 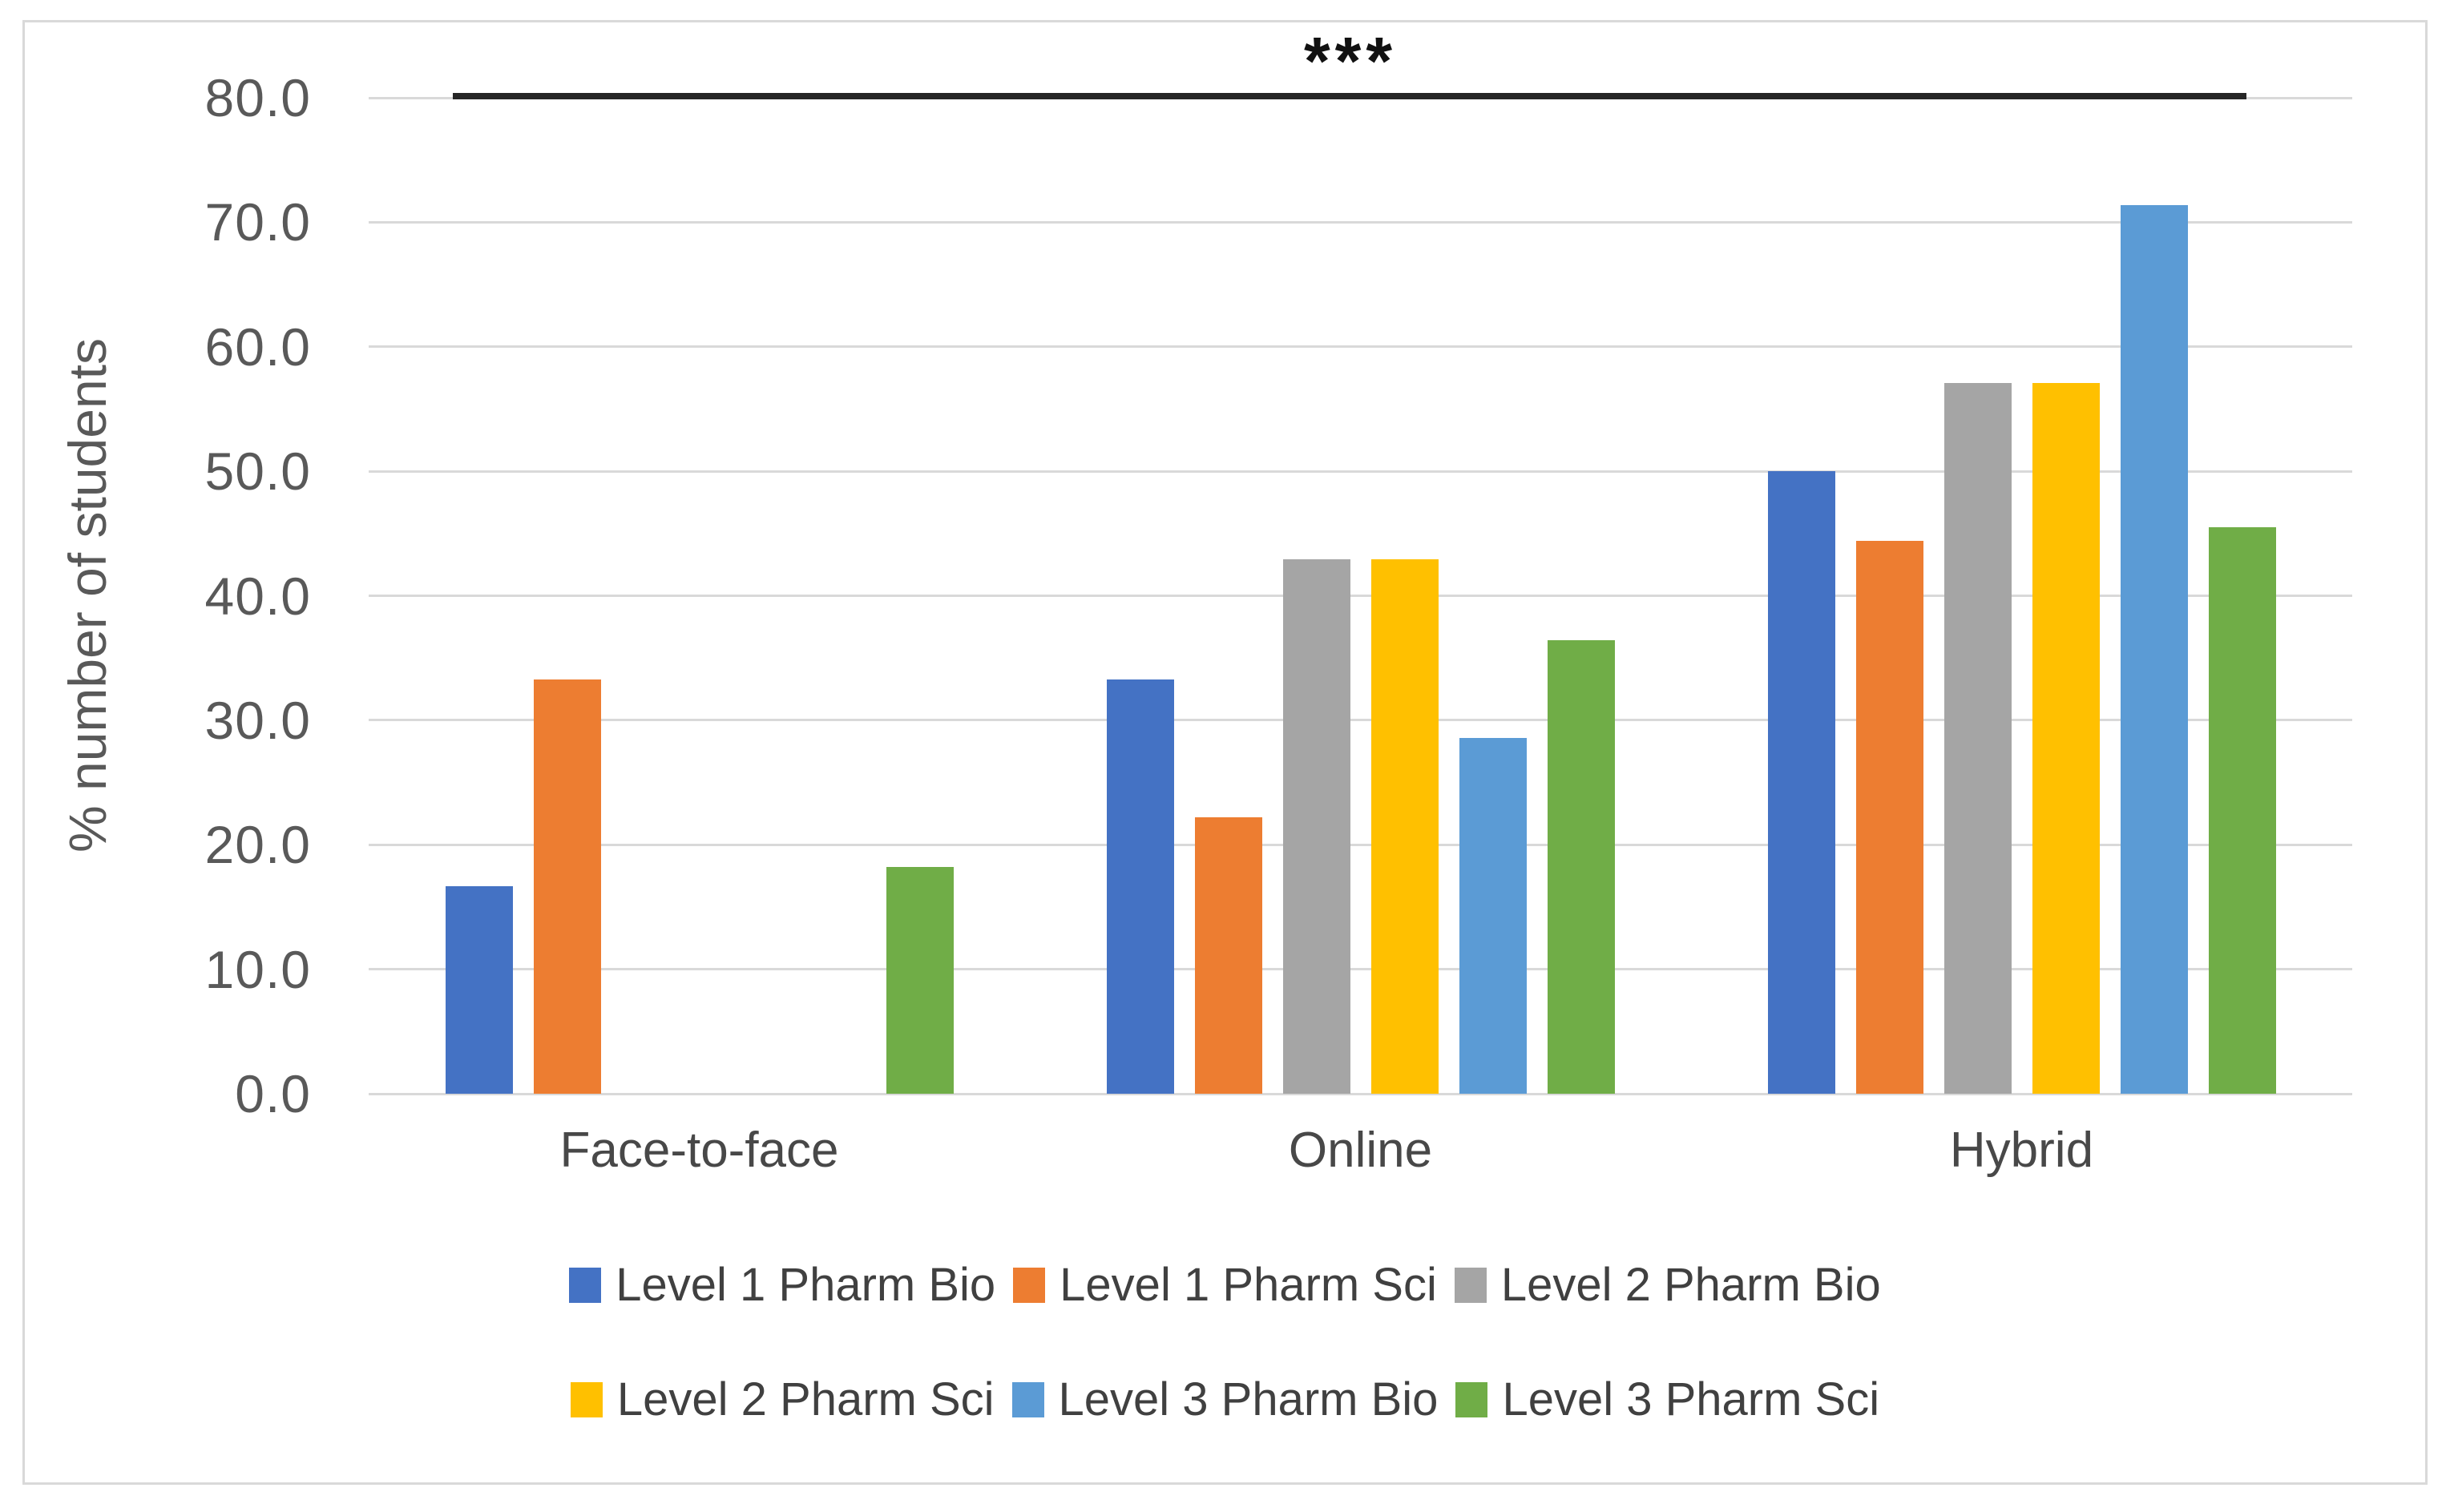 I want to click on legend-label: Level 1 Pharm Sci, so click(x=1248, y=1285).